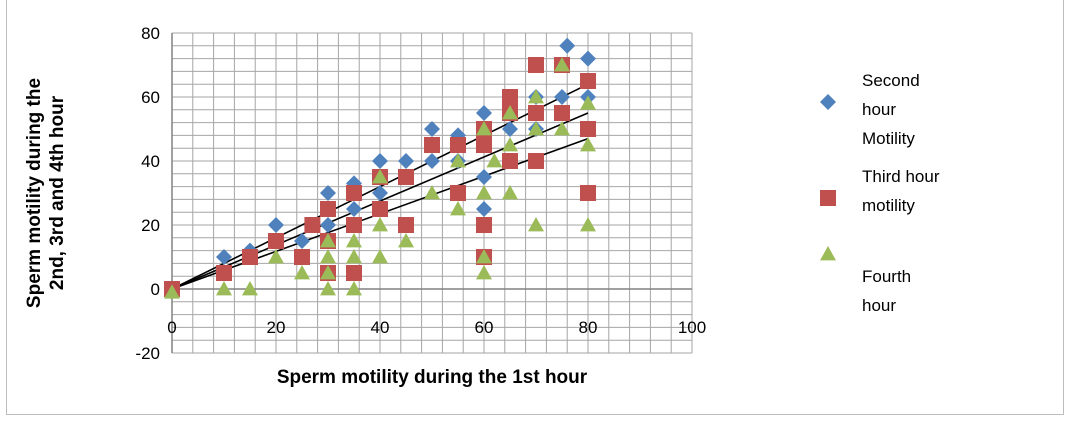 Image resolution: width=1070 pixels, height=421 pixels. Describe the element at coordinates (150, 33) in the screenshot. I see `y-tick-label: 80` at that location.